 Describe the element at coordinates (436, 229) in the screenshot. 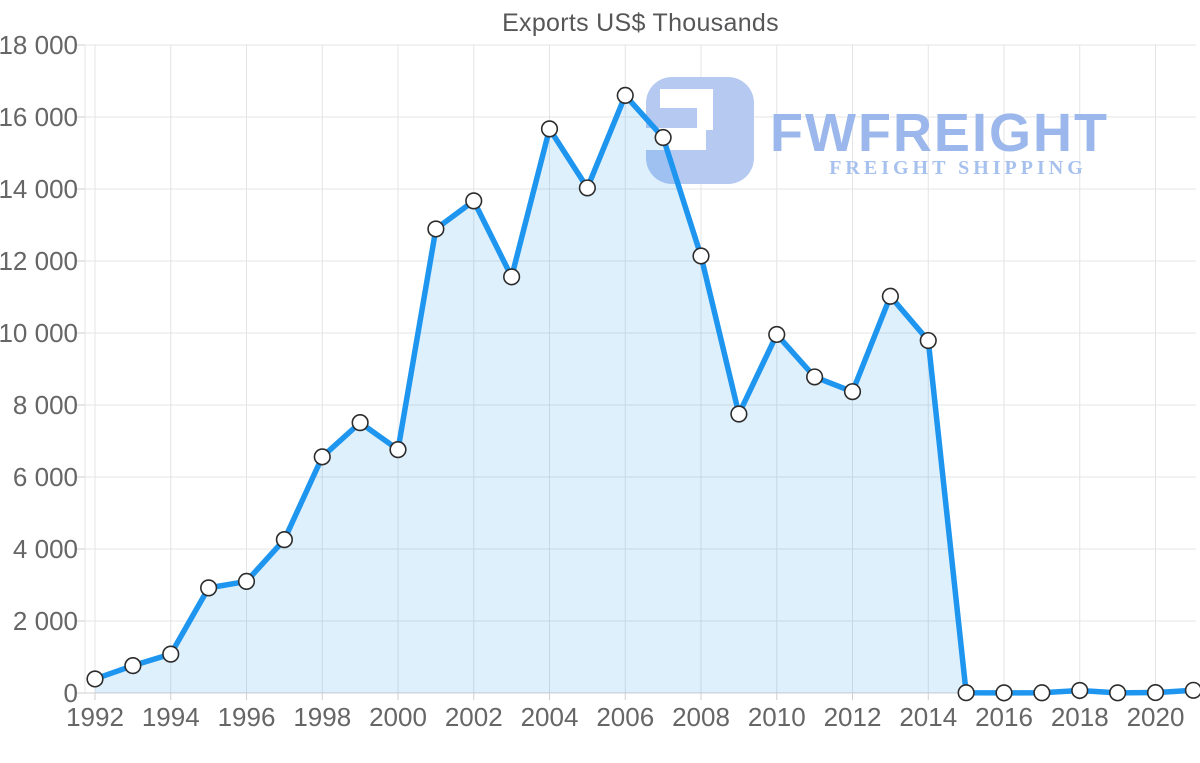

I see `data-point-2001` at that location.